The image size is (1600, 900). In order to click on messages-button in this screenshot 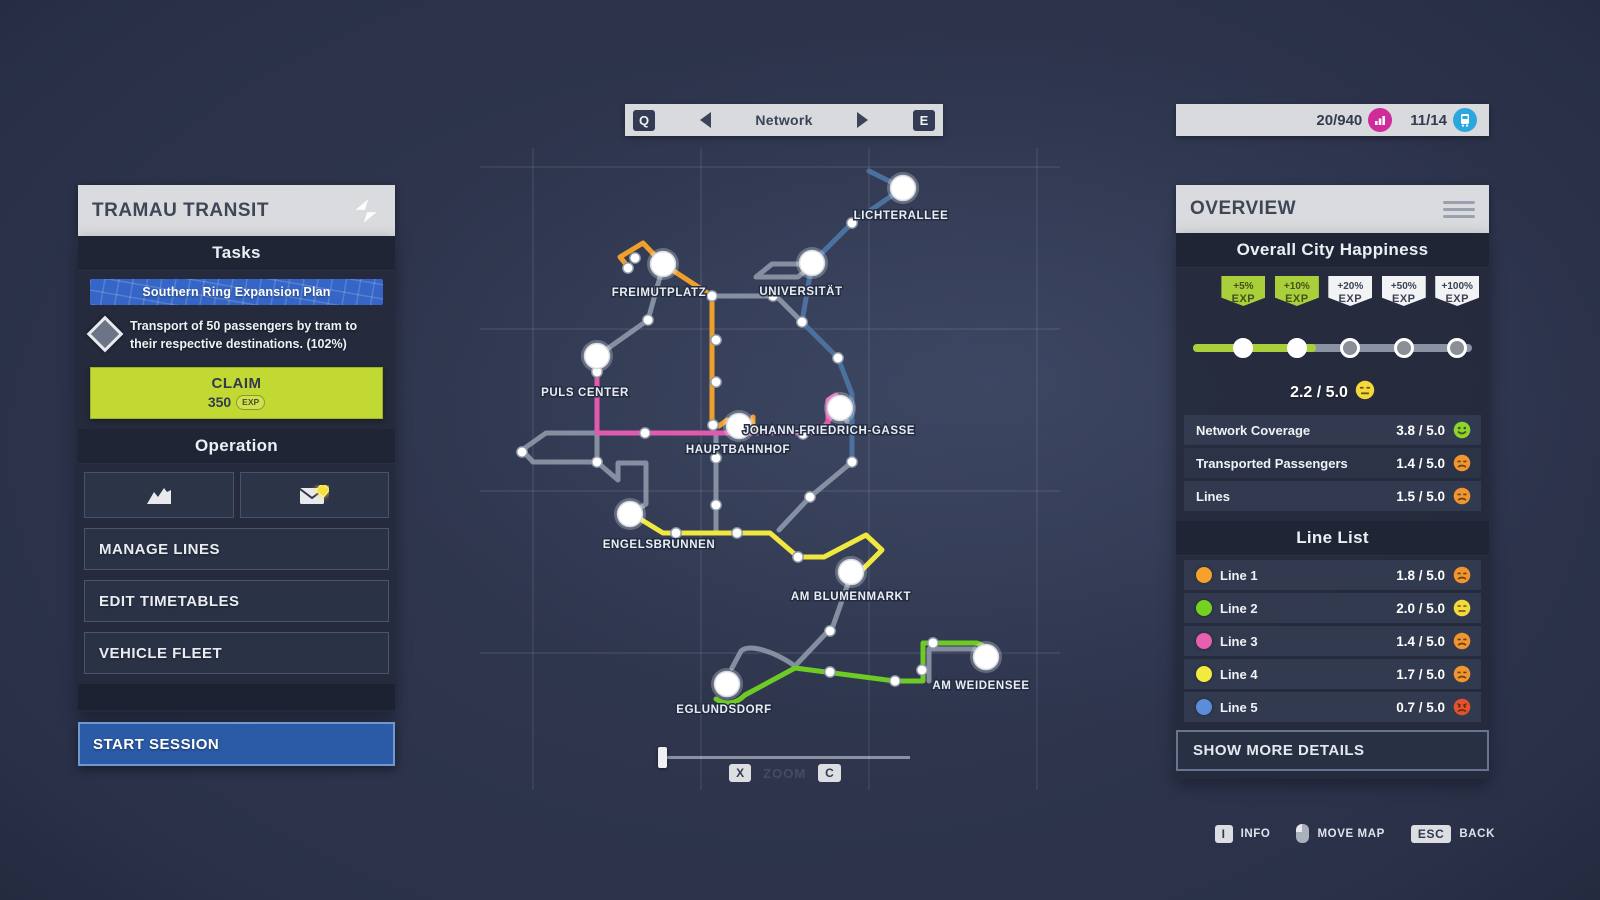, I will do `click(314, 495)`.